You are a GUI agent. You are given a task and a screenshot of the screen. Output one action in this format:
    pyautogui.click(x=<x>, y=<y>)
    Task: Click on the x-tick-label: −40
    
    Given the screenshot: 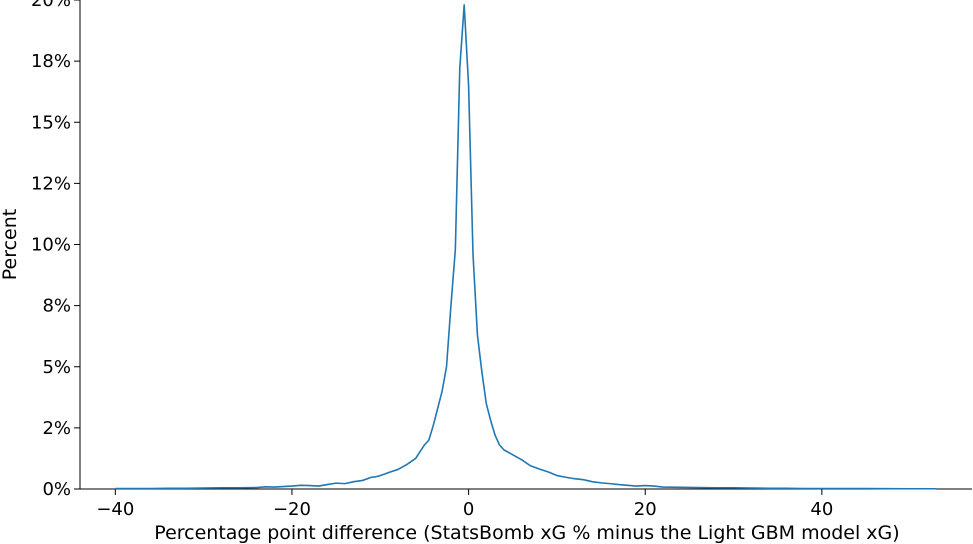 What is the action you would take?
    pyautogui.click(x=115, y=509)
    